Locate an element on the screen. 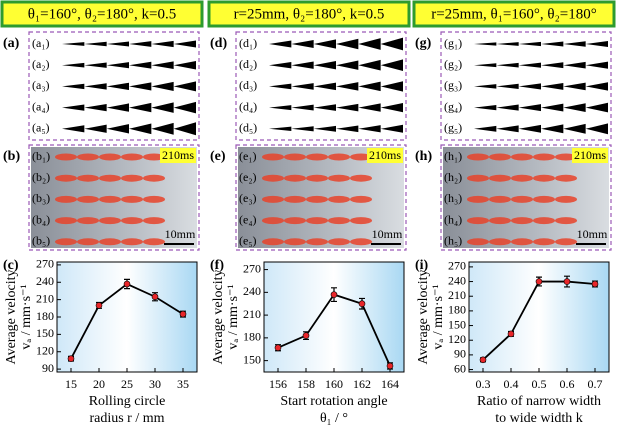 This screenshot has width=620, height=429. item-label: (h₁) is located at coordinates (453, 156).